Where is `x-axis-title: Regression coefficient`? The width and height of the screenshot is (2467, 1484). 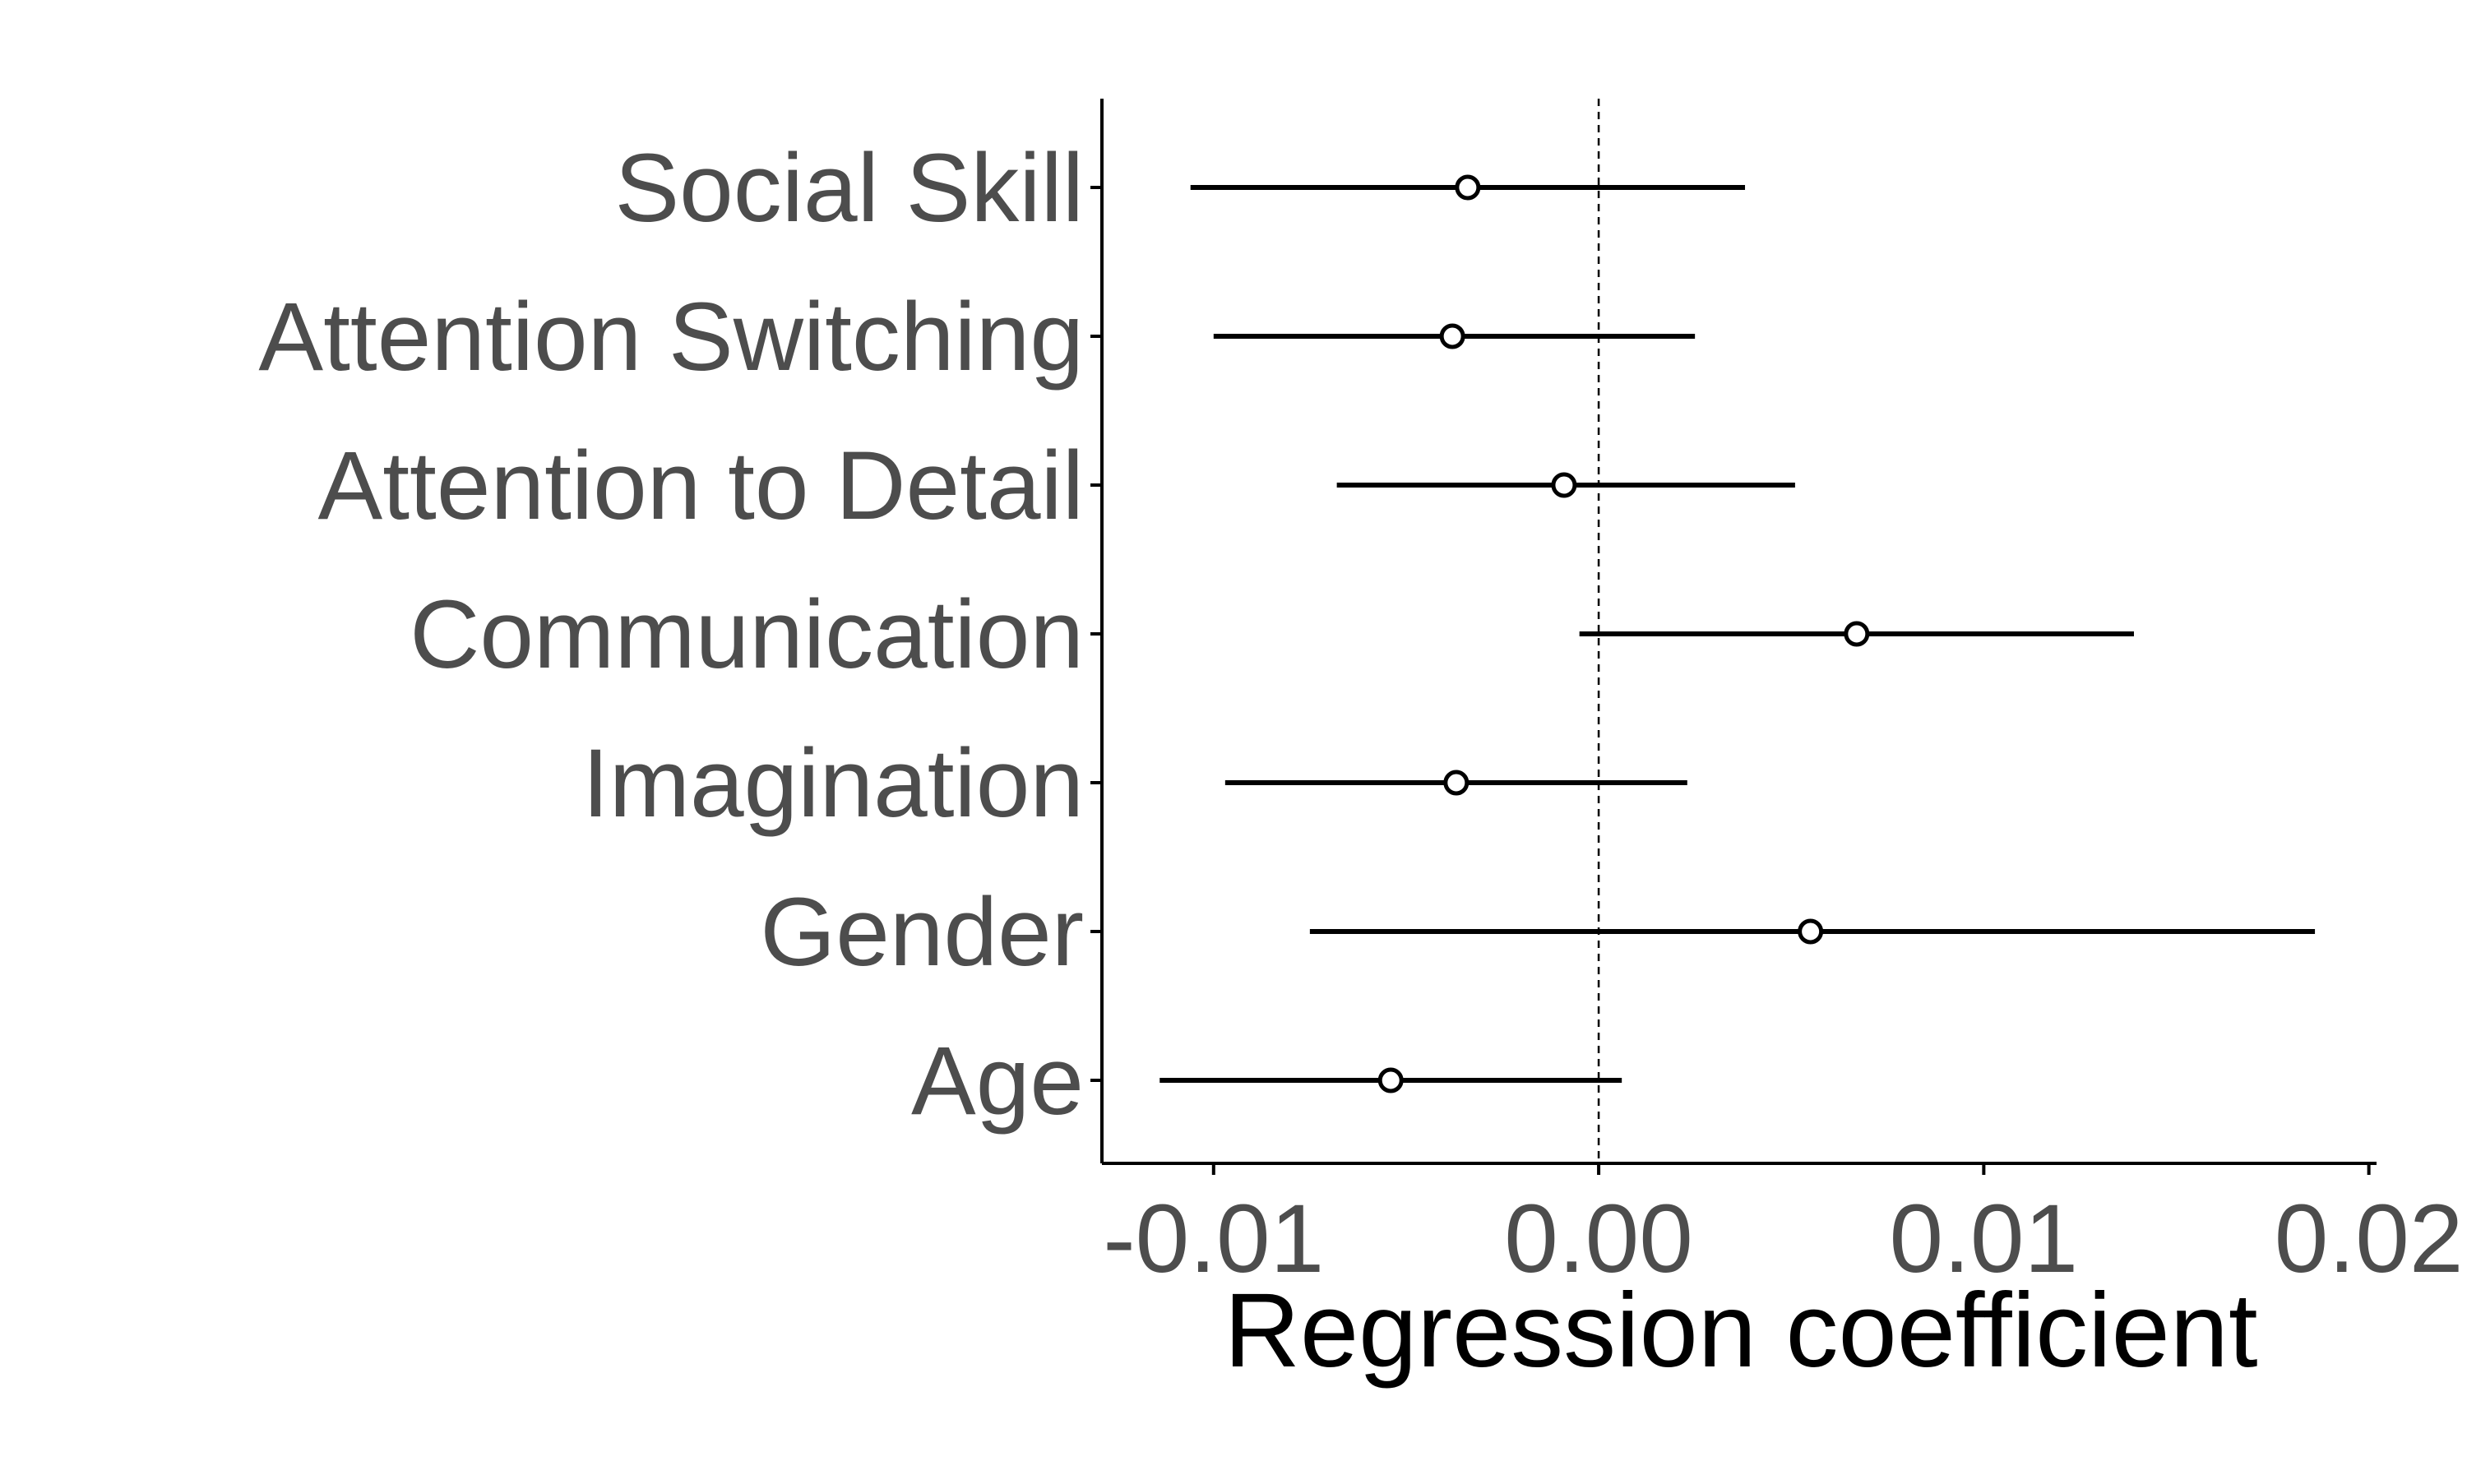 x-axis-title: Regression coefficient is located at coordinates (1741, 1330).